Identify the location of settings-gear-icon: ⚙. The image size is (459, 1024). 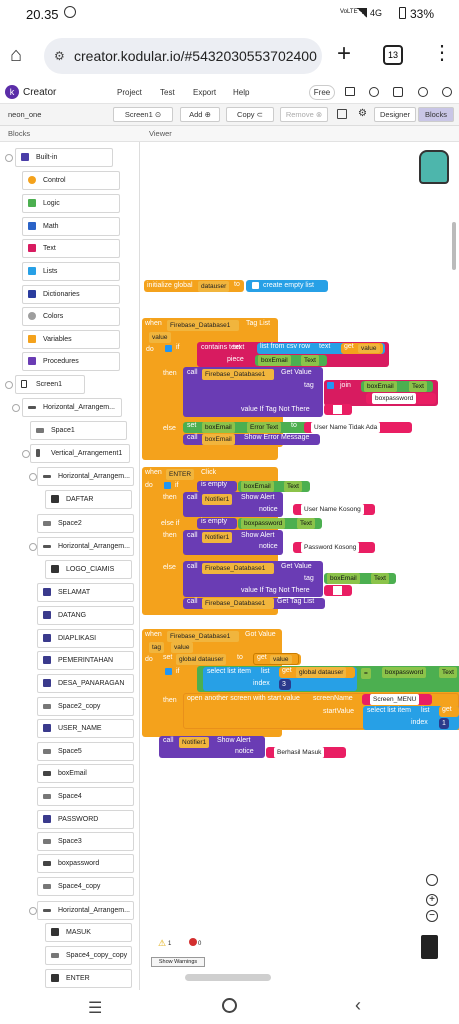
(362, 113).